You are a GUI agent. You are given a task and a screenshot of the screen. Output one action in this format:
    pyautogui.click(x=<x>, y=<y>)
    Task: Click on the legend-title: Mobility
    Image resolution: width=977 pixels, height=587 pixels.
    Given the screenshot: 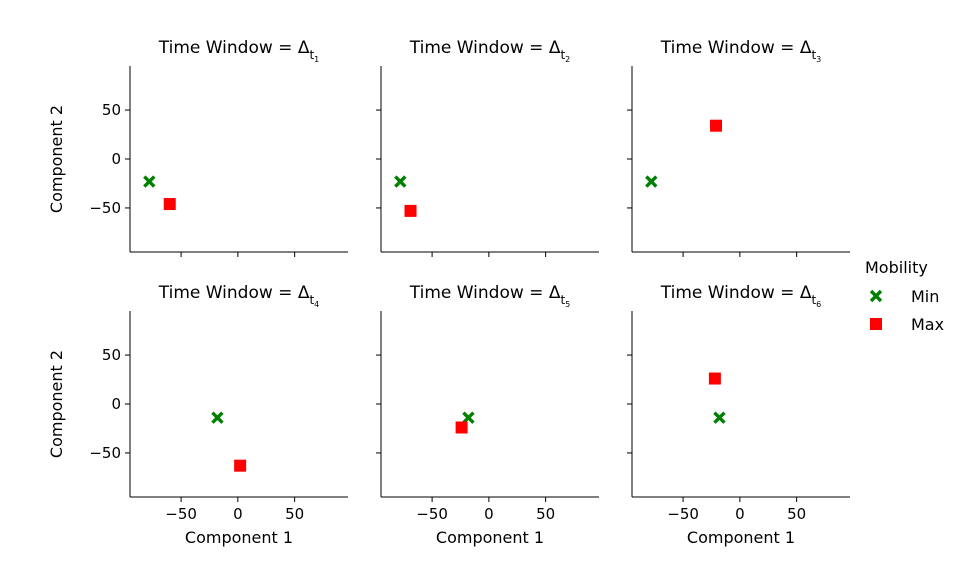 What is the action you would take?
    pyautogui.click(x=896, y=267)
    